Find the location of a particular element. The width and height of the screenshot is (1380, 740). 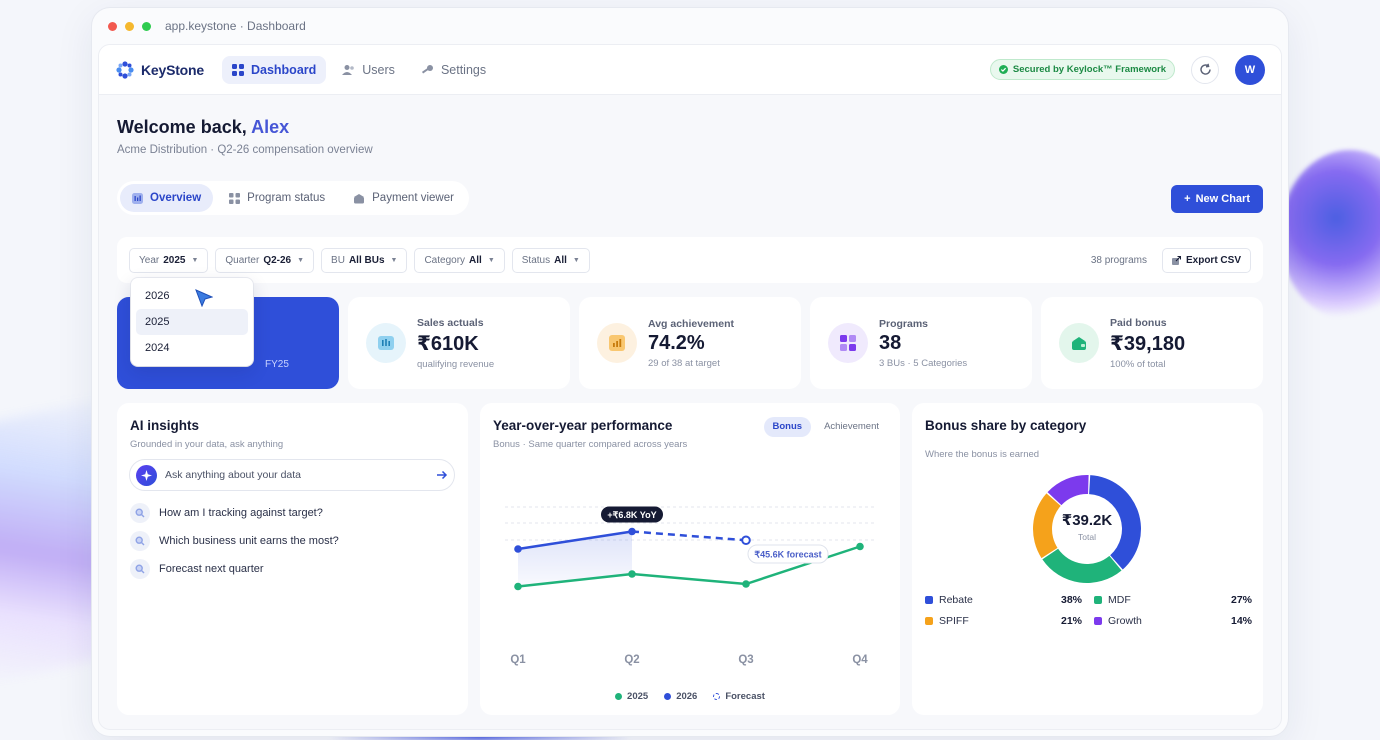

new-chart-button: + New Chart is located at coordinates (1217, 199).